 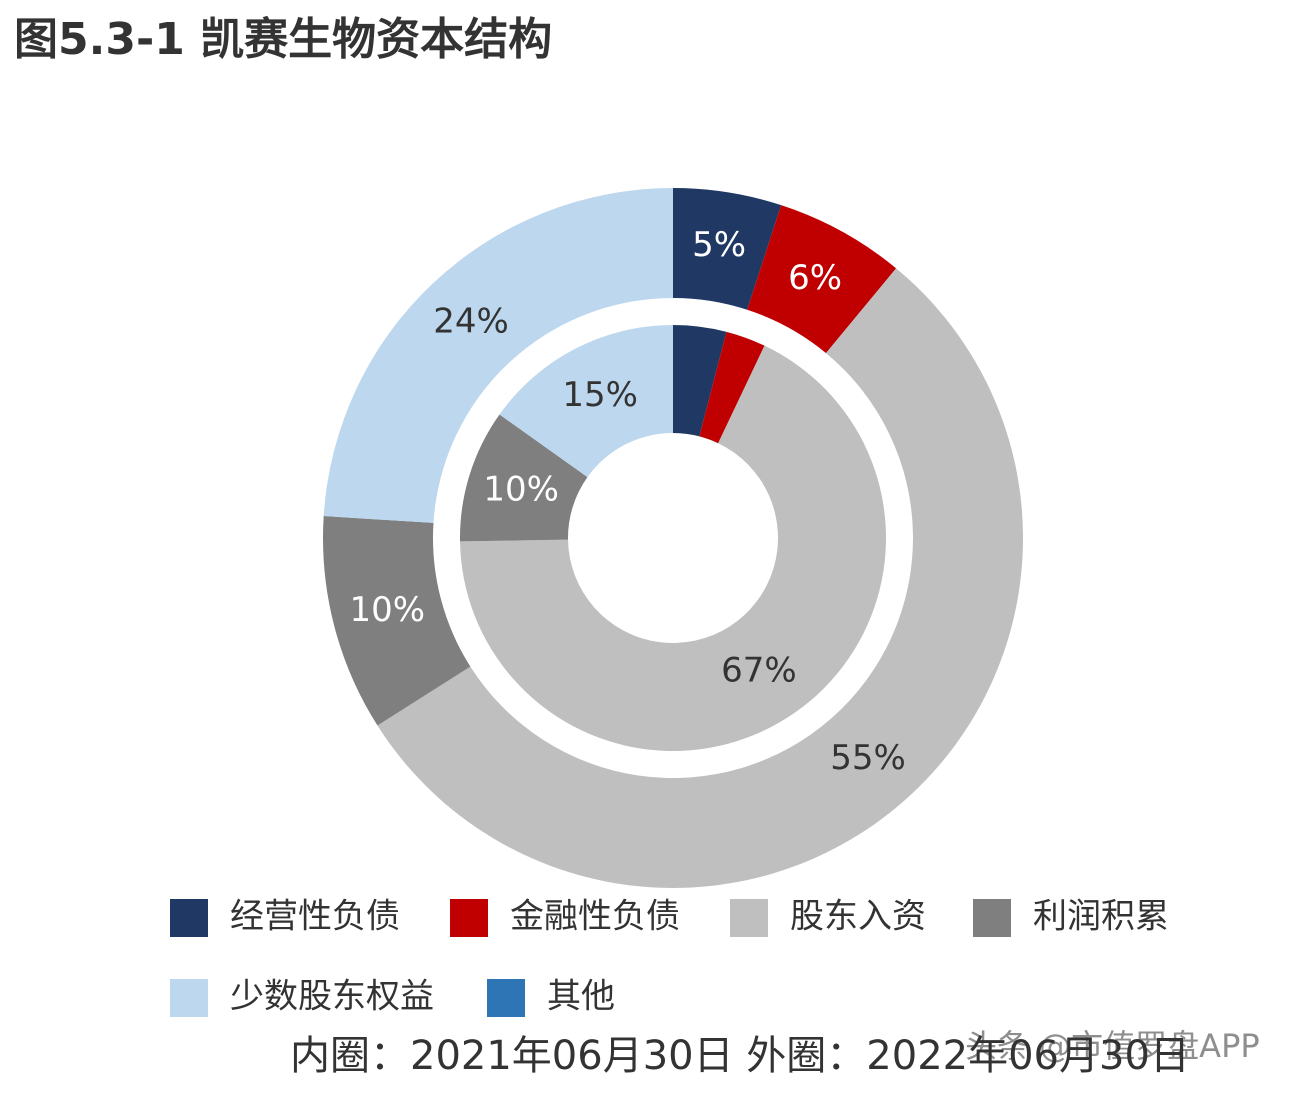 What do you see at coordinates (868, 758) in the screenshot?
I see `data-label: 55%` at bounding box center [868, 758].